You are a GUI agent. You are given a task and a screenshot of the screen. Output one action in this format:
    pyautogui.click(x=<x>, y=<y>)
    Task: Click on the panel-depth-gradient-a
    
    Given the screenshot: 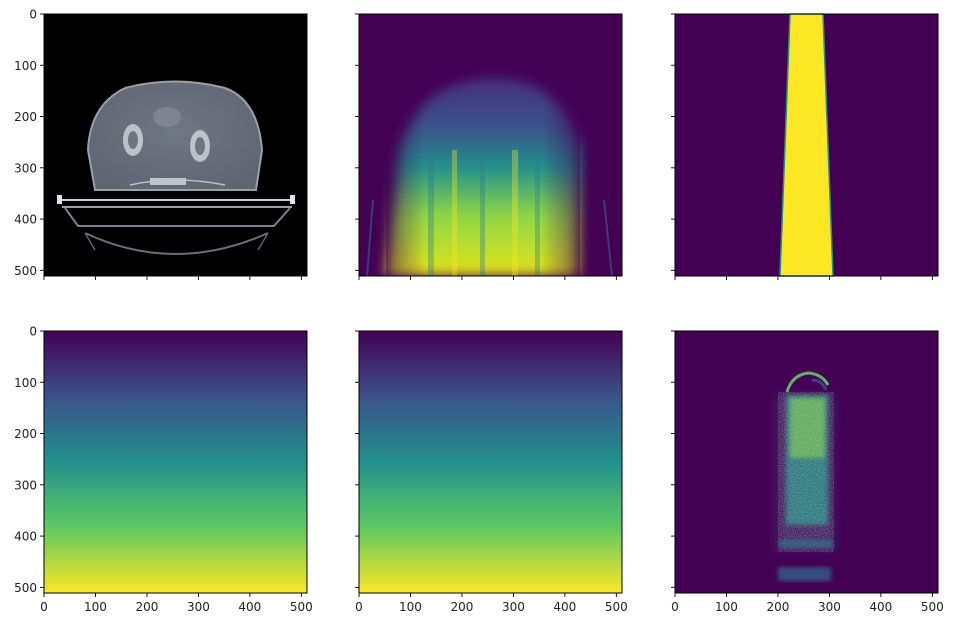 What is the action you would take?
    pyautogui.click(x=175, y=462)
    